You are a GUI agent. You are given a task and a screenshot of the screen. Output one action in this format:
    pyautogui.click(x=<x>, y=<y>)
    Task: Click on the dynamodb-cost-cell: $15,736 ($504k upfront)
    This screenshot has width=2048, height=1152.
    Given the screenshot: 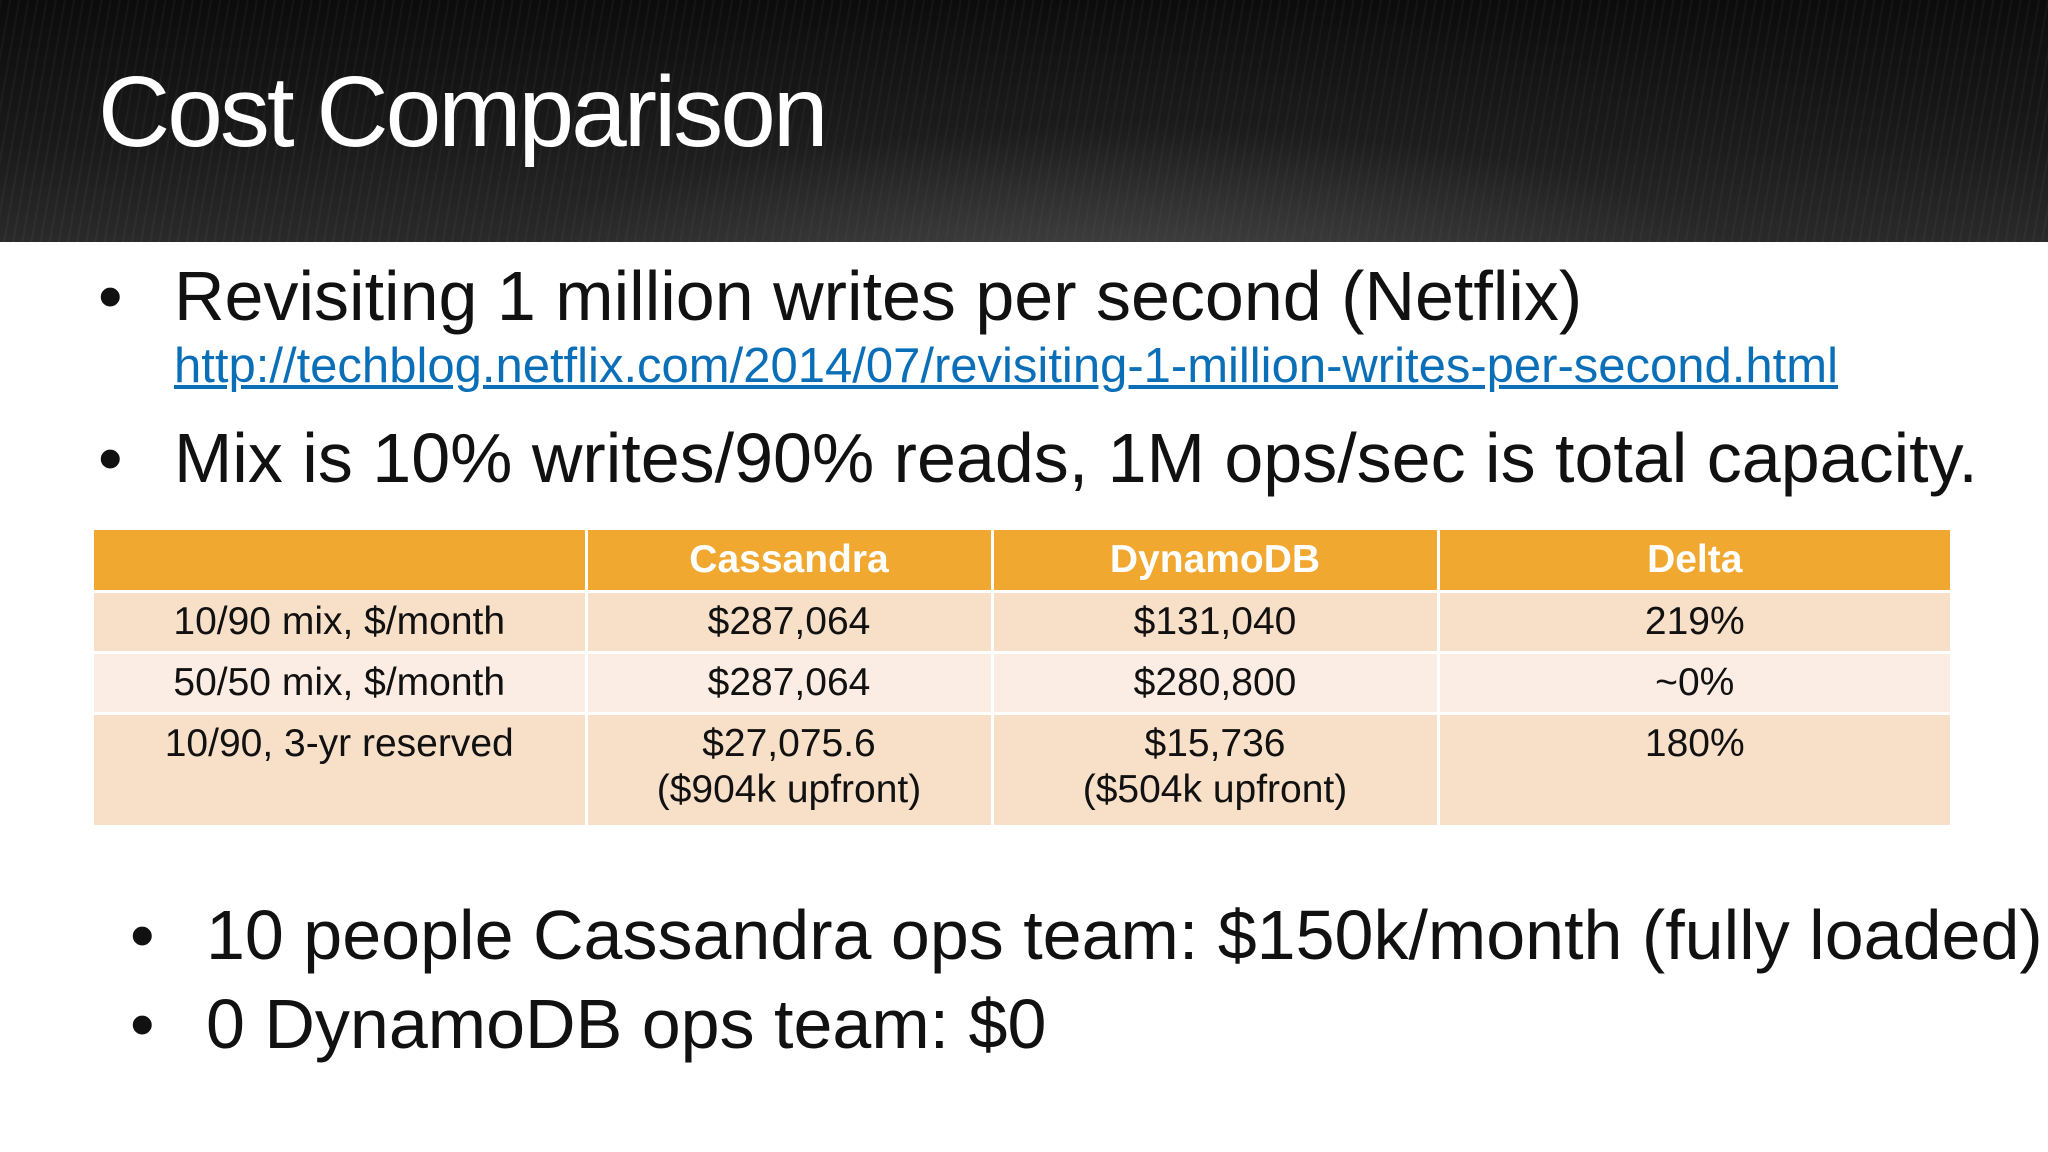 What is the action you would take?
    pyautogui.click(x=1216, y=770)
    